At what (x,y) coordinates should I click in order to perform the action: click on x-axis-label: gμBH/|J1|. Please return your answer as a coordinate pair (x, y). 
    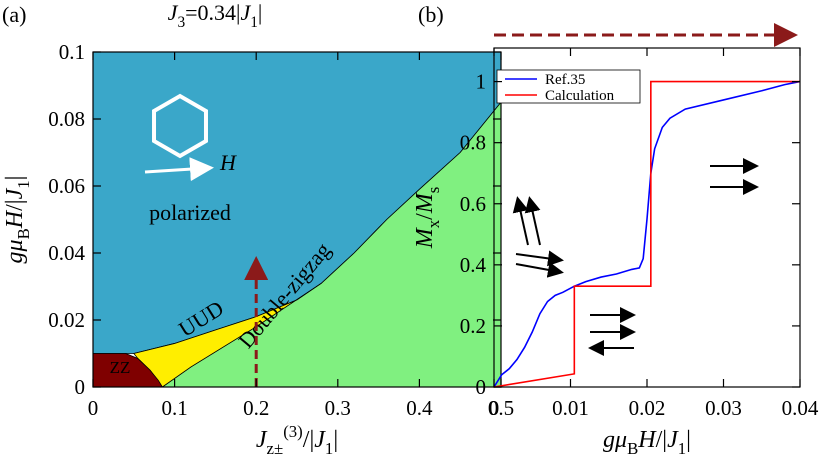
    Looking at the image, I should click on (647, 442).